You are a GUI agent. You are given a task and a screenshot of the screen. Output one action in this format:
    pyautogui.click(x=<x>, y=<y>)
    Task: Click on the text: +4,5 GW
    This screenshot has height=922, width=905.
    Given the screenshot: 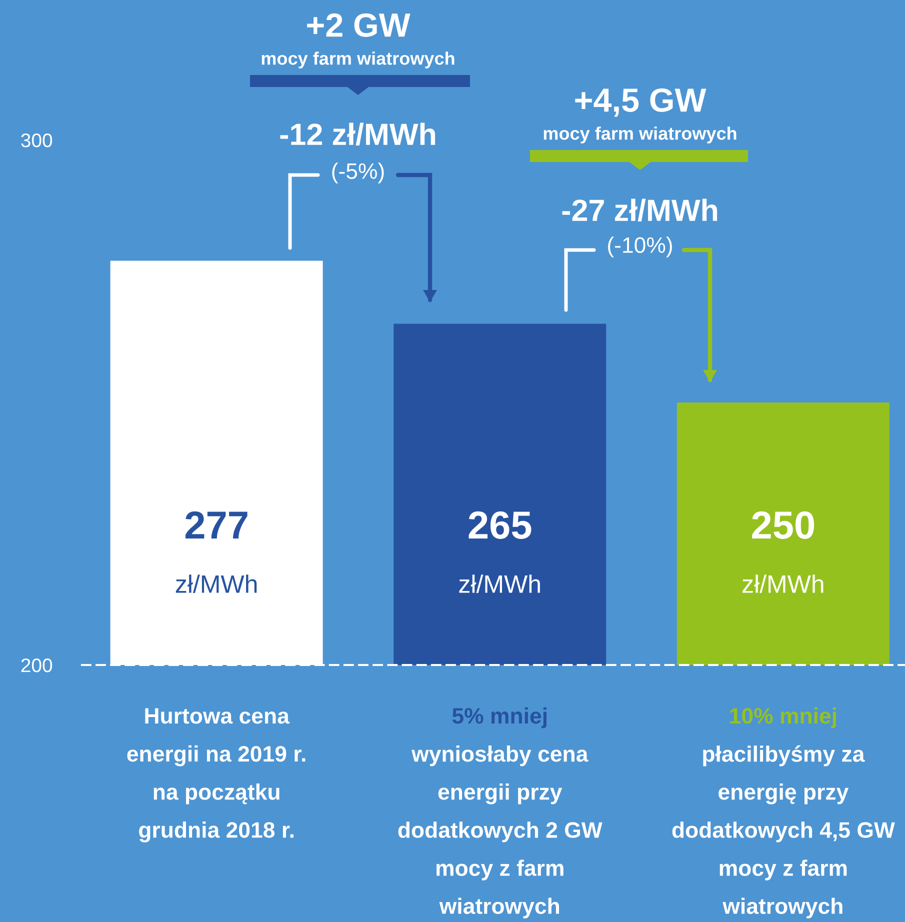 What is the action you would take?
    pyautogui.click(x=640, y=102)
    